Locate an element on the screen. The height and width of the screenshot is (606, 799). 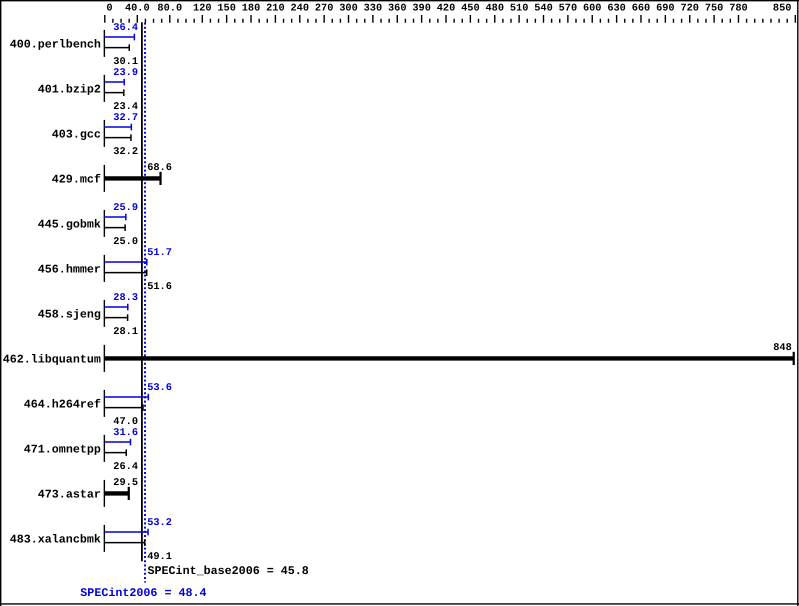
svg-text: 390 is located at coordinates (421, 9).